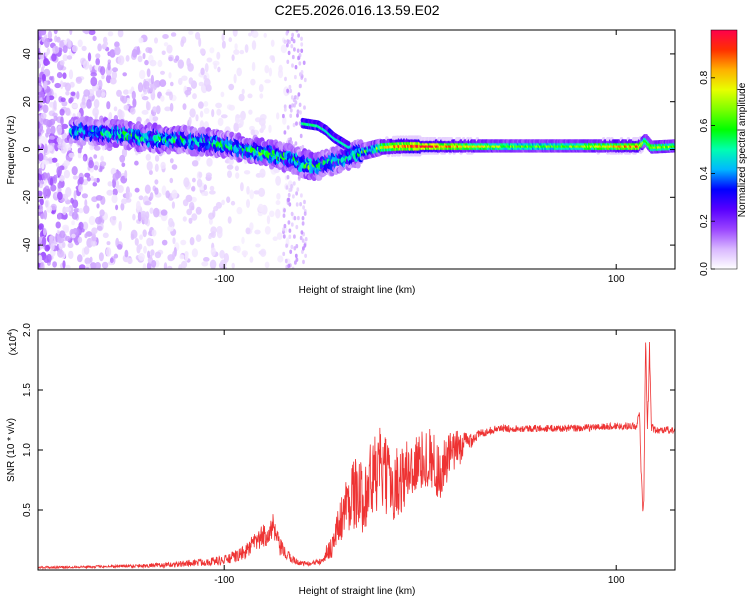  I want to click on colorbar-tick-label: 0.0, so click(704, 269).